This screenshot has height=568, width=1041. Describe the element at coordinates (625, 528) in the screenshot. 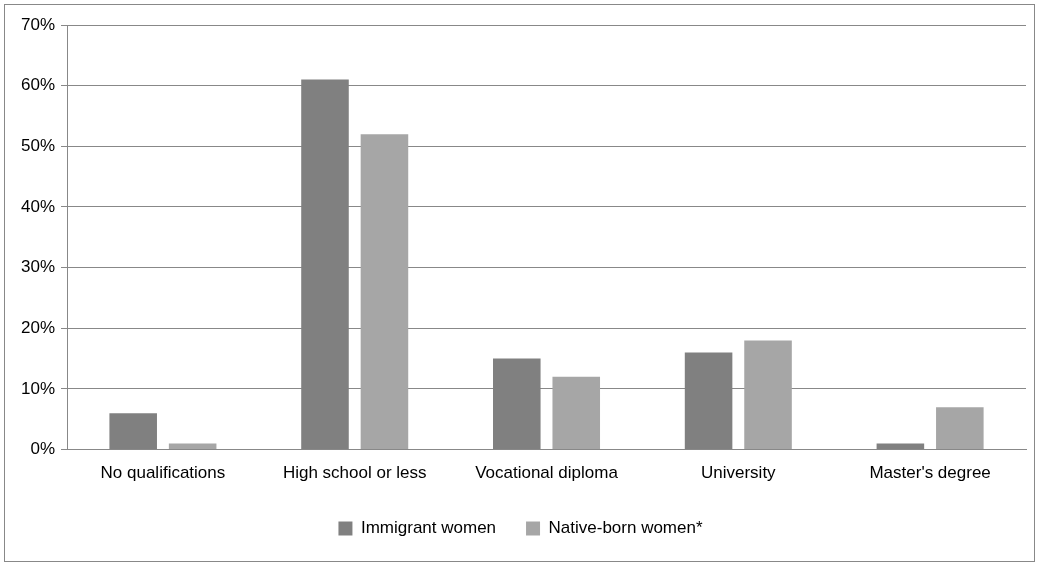

I see `legend-label: Native-born women*` at that location.